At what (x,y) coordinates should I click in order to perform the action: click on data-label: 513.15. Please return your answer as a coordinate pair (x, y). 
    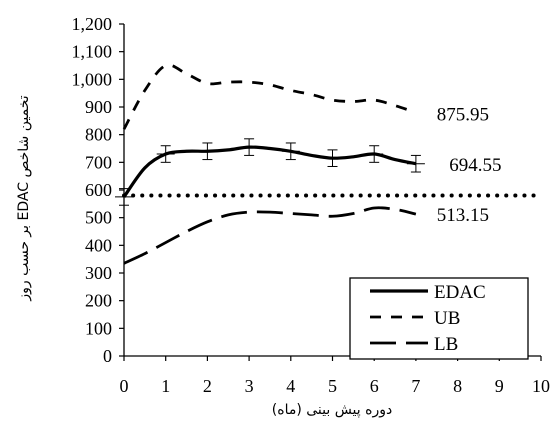
    Looking at the image, I should click on (463, 215).